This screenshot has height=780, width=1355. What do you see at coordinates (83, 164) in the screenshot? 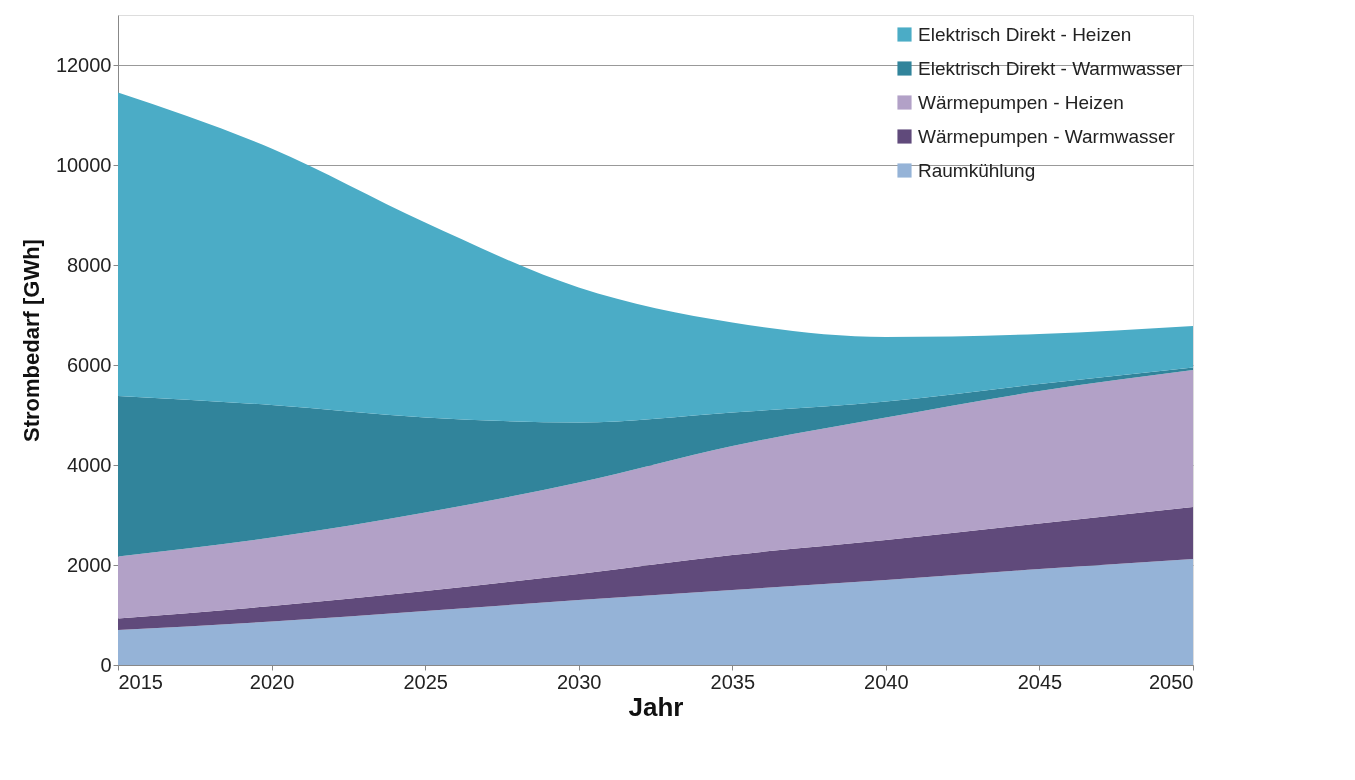
I see `y-tick-label: 10000` at bounding box center [83, 164].